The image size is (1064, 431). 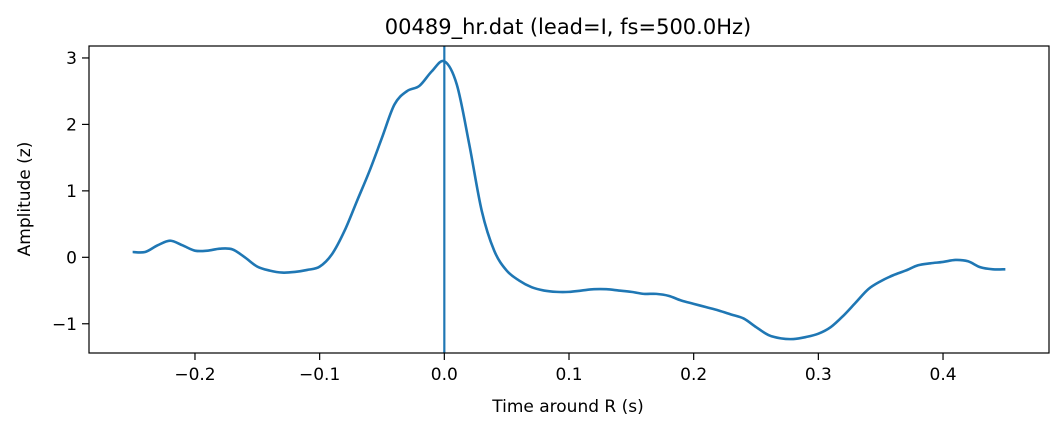 I want to click on y-tick-label: 3, so click(x=71, y=59).